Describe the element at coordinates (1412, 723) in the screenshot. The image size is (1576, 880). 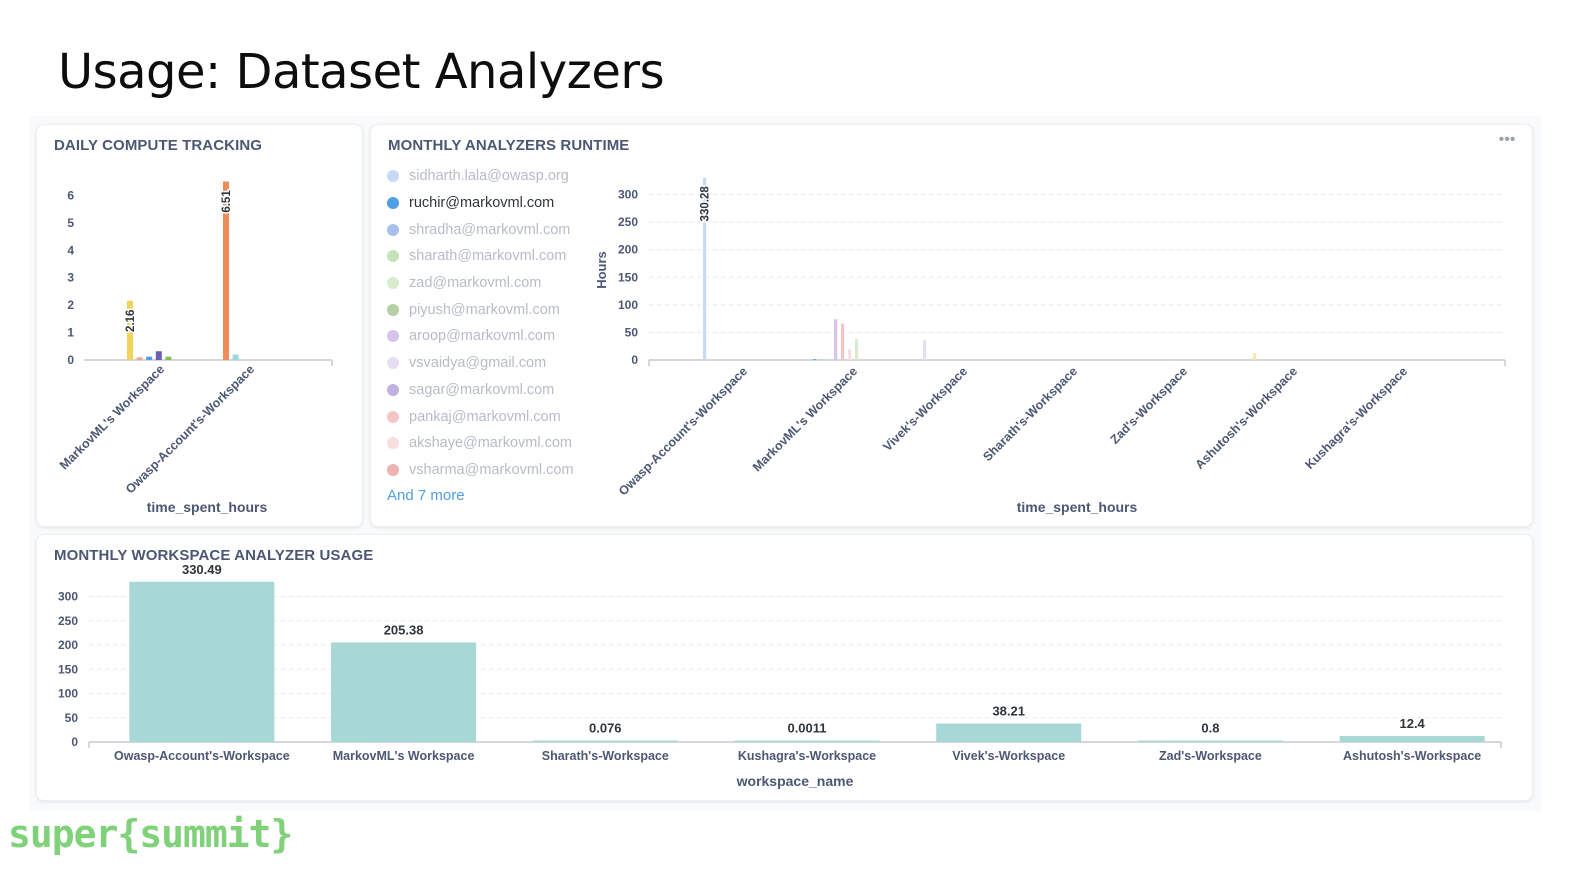
I see `value-label: 12.4` at that location.